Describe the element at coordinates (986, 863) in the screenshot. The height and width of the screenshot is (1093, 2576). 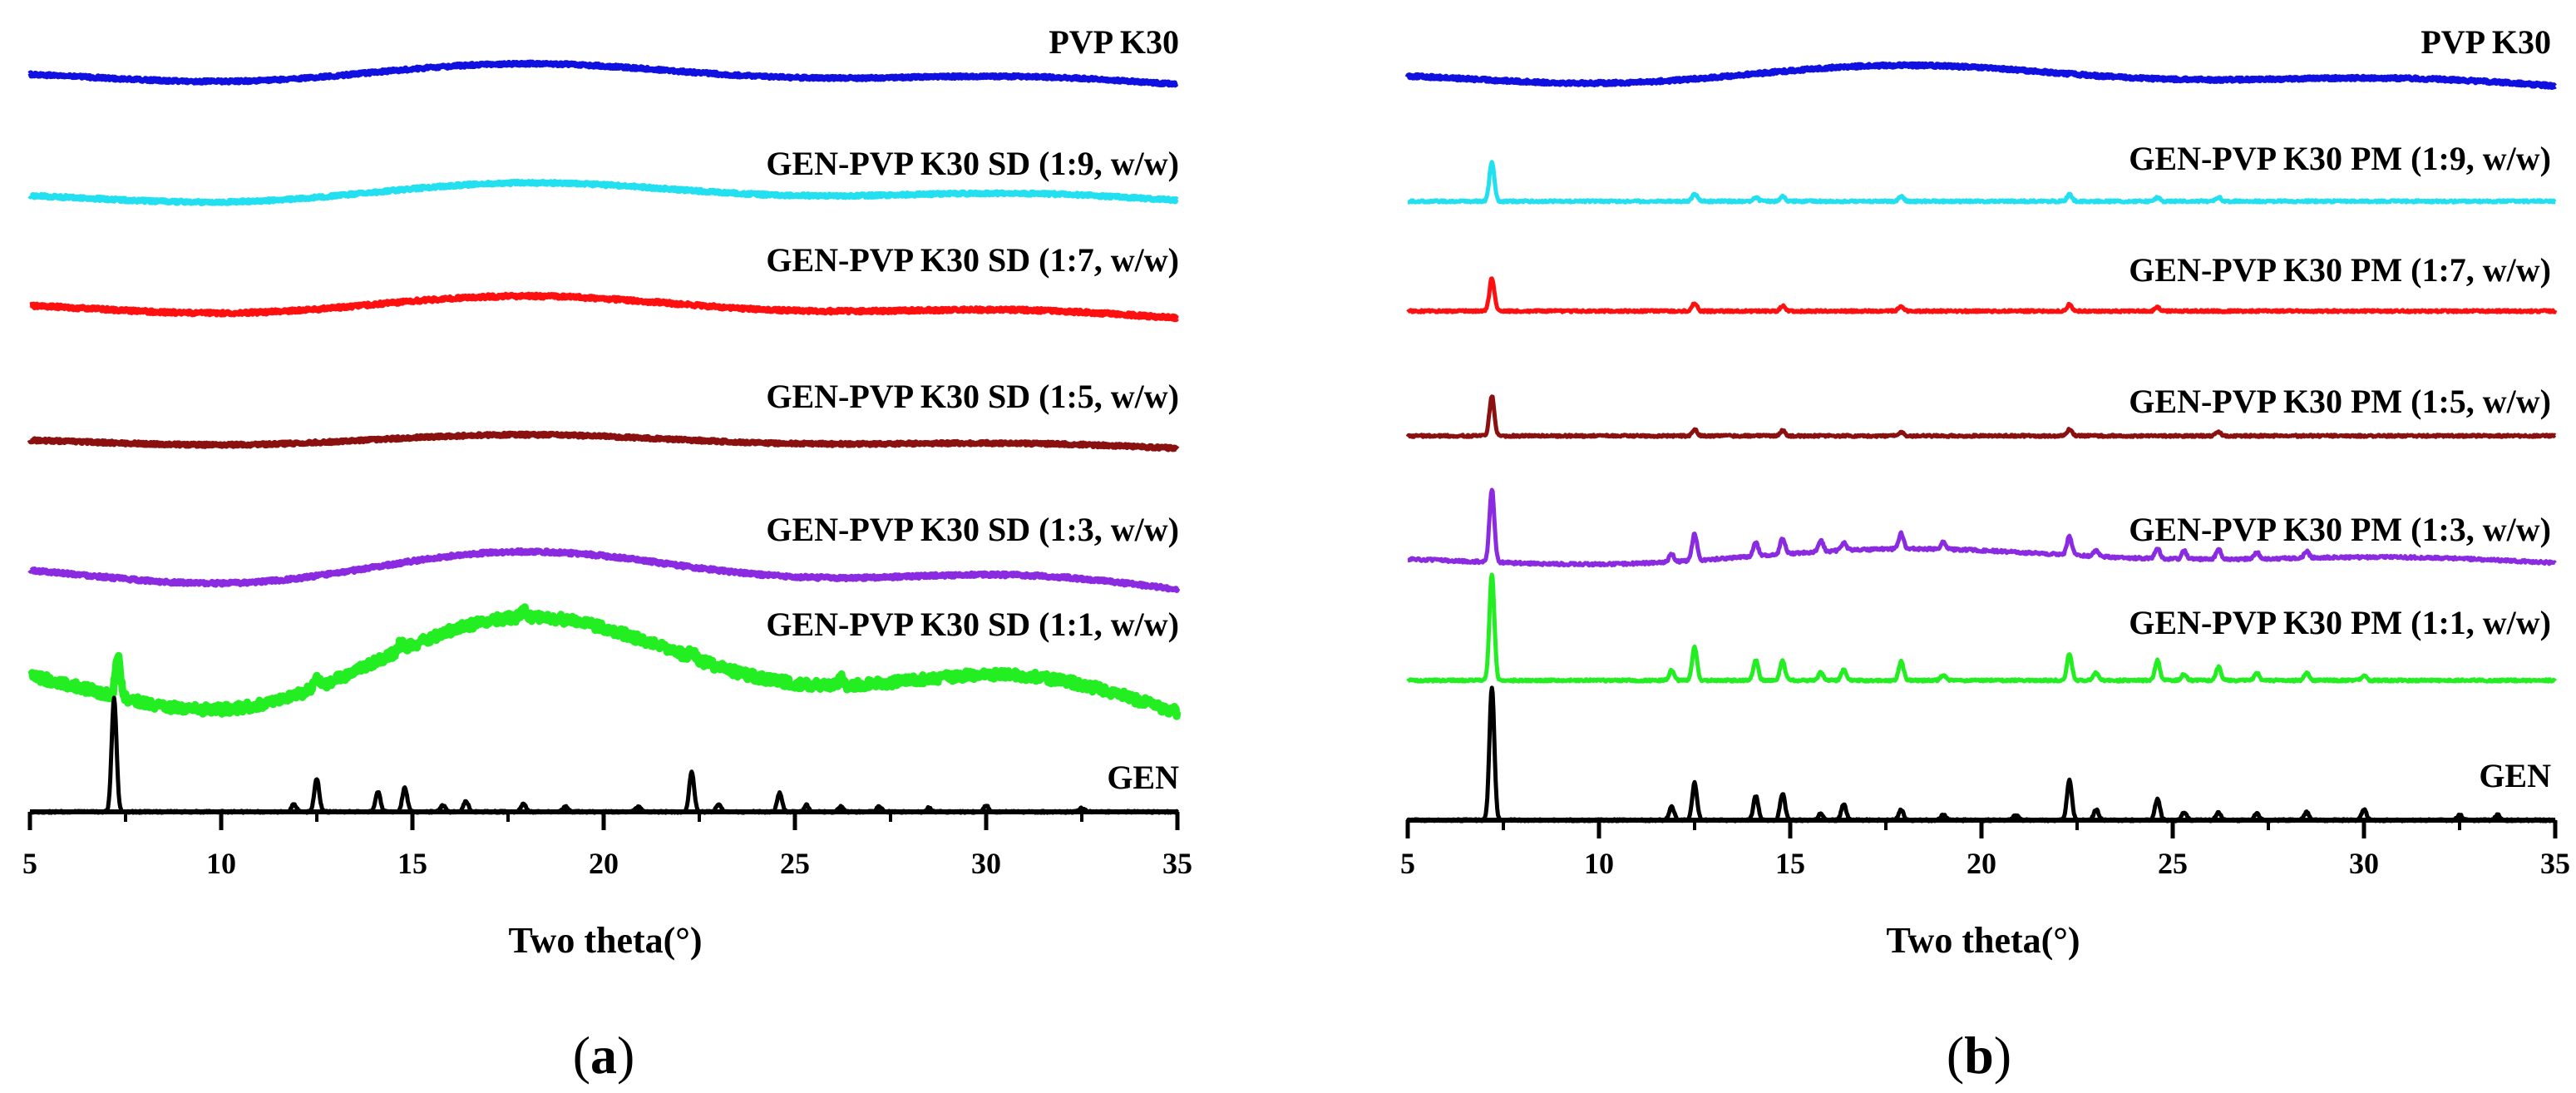
I see `x-tick-label-a-5: 30` at that location.